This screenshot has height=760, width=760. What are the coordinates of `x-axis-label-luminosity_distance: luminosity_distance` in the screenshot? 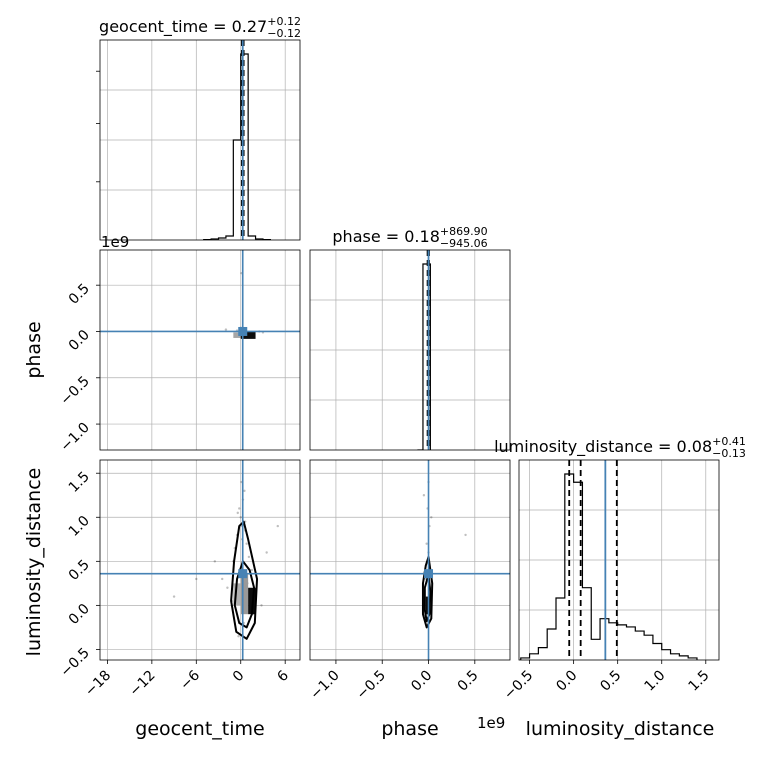 It's located at (620, 729).